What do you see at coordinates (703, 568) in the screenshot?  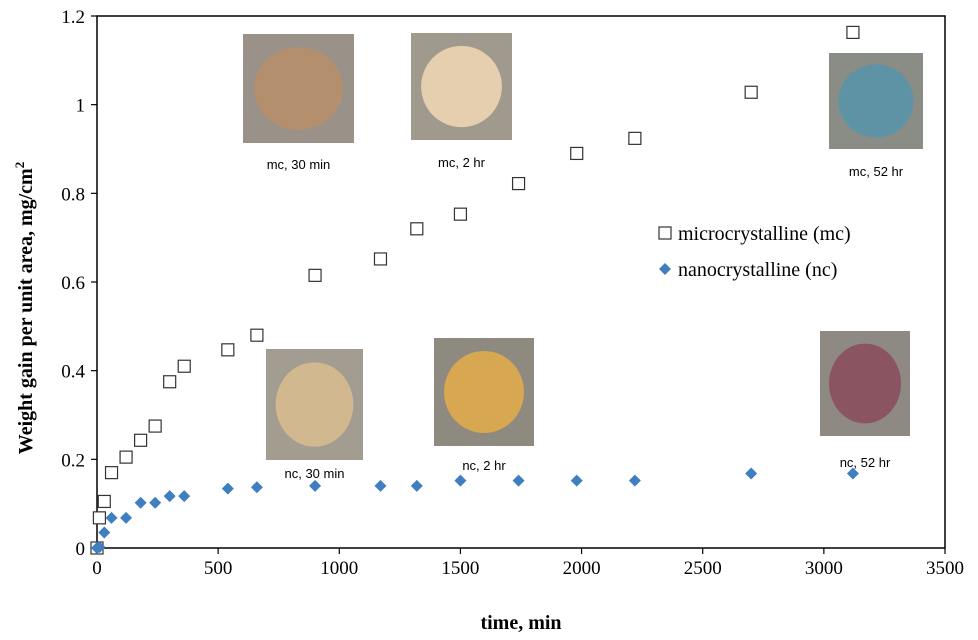 I see `x-tick-label: 2500` at bounding box center [703, 568].